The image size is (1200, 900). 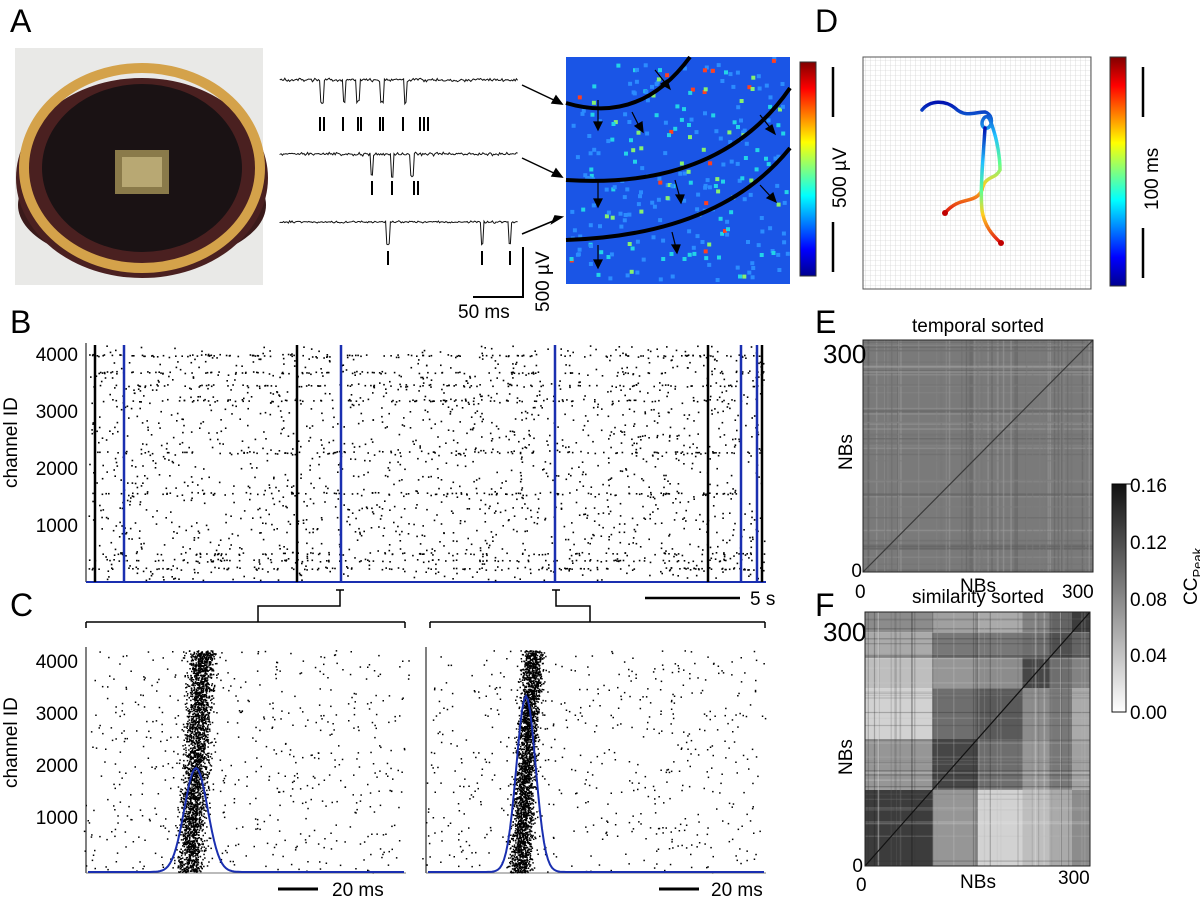 What do you see at coordinates (1136, 171) in the screenshot?
I see `colorbar-d: 100 ms` at bounding box center [1136, 171].